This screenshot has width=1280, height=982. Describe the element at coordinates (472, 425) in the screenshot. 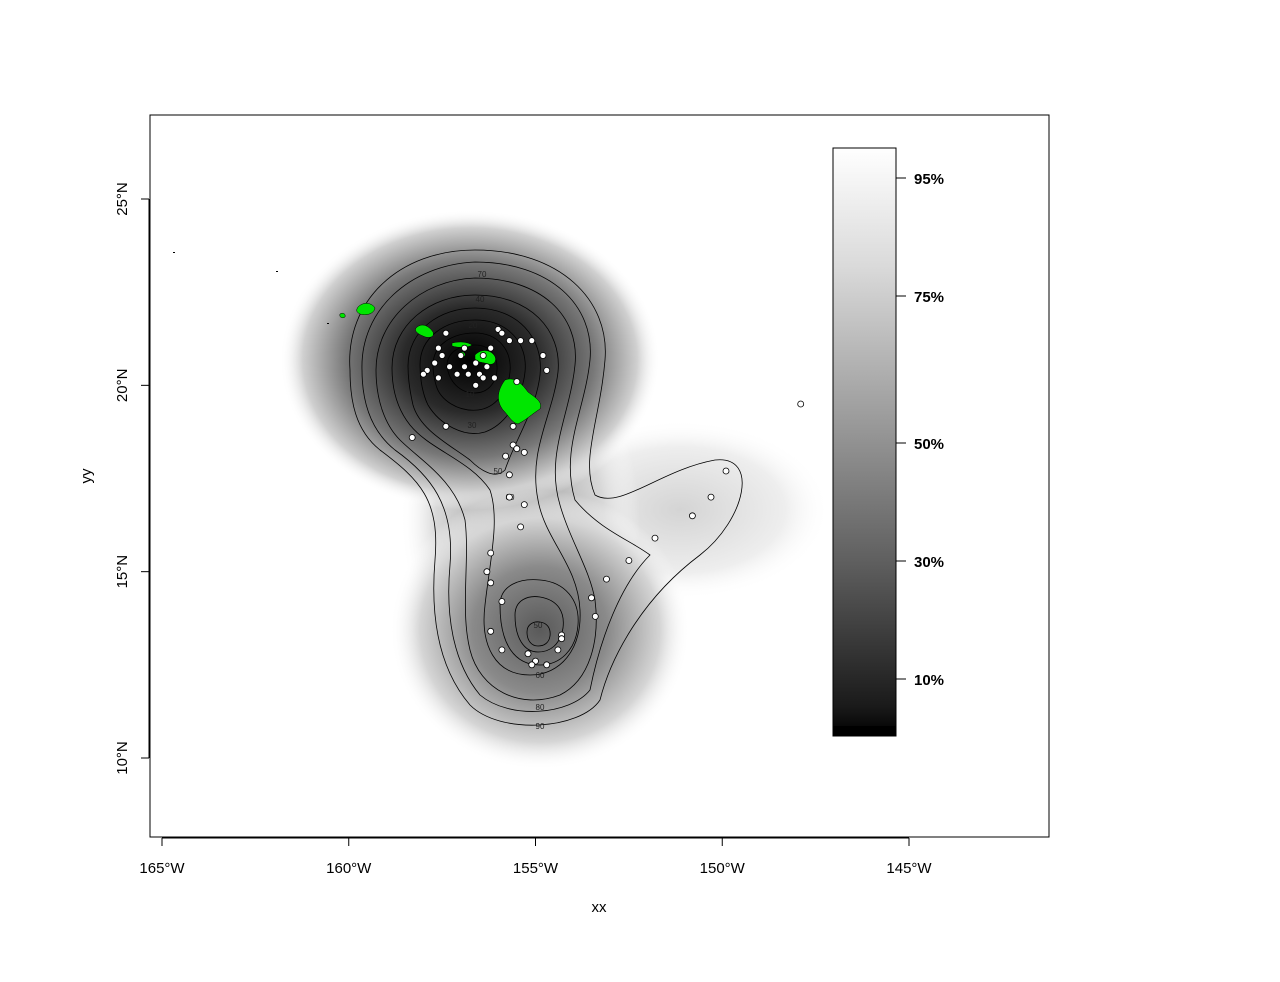

I see `contour-label: 30` at that location.